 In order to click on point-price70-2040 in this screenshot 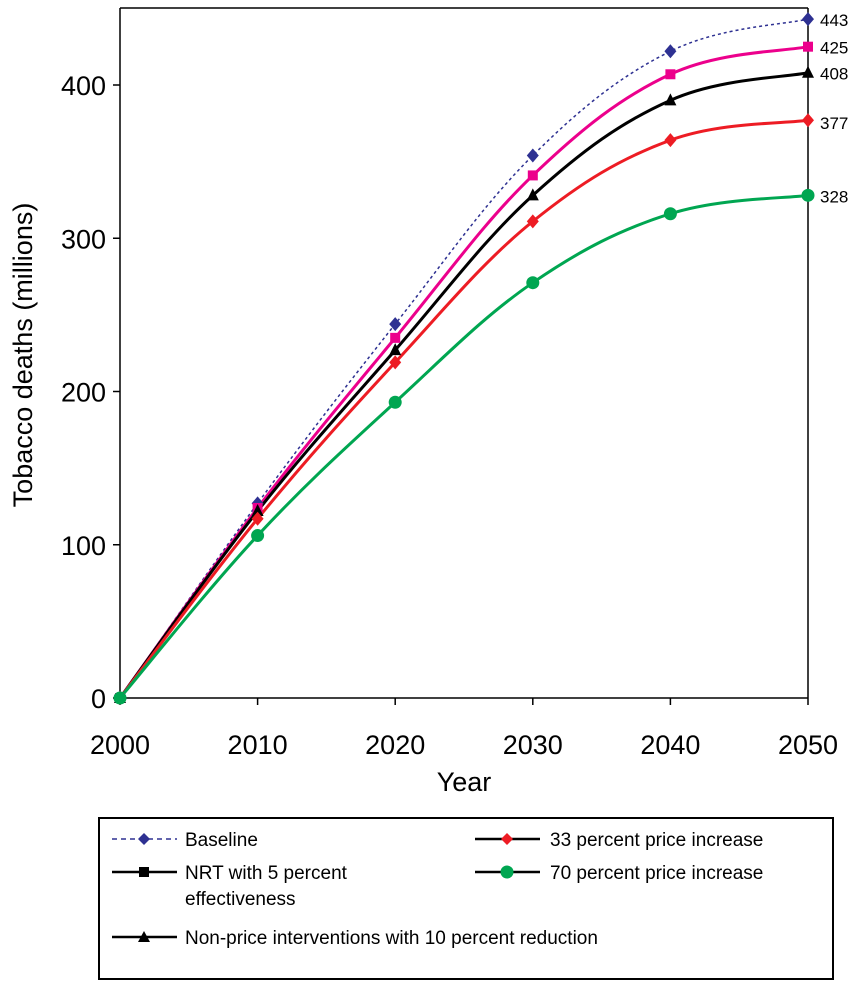, I will do `click(670, 214)`.